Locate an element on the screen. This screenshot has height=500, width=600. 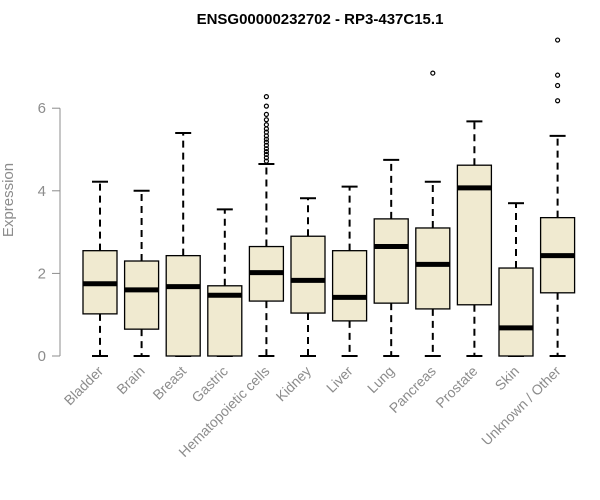
x-tick-label: Unknown / Other is located at coordinates (521, 406).